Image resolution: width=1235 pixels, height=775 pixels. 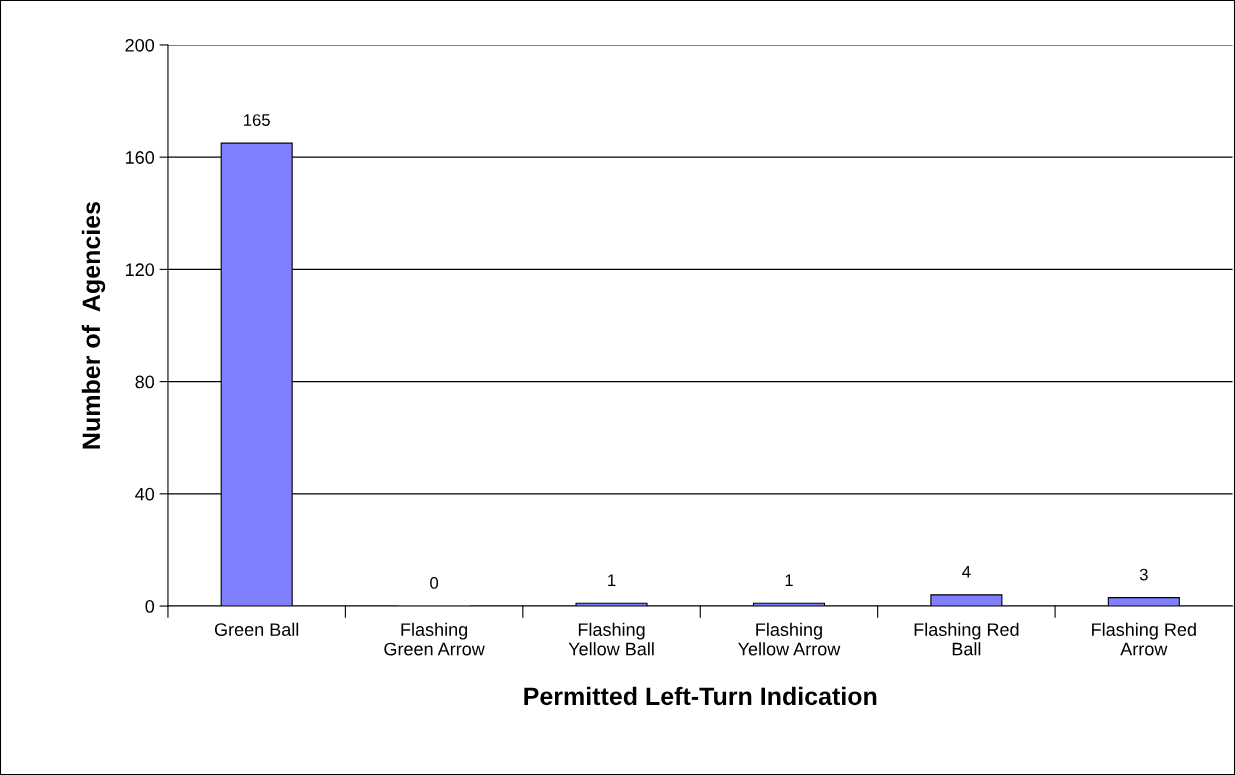 What do you see at coordinates (140, 45) in the screenshot?
I see `y-tick-label: 200` at bounding box center [140, 45].